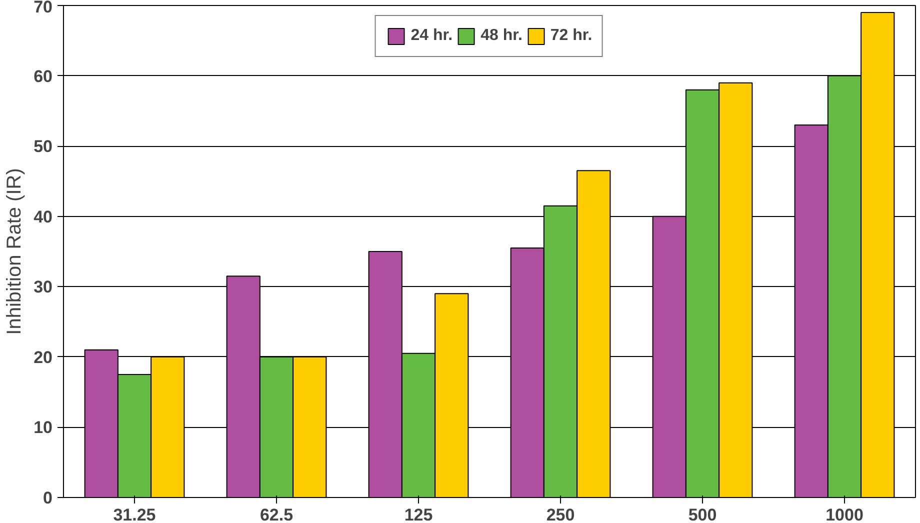  I want to click on y-tick-label: 70, so click(43, 8).